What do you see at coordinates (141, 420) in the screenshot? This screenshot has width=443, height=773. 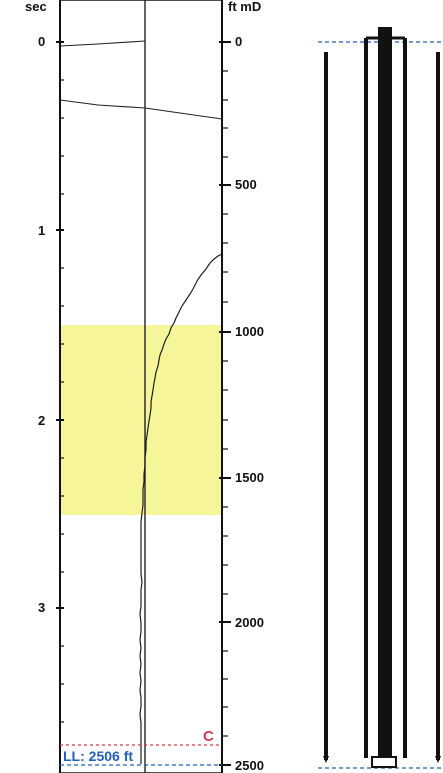 I see `highlight-band` at bounding box center [141, 420].